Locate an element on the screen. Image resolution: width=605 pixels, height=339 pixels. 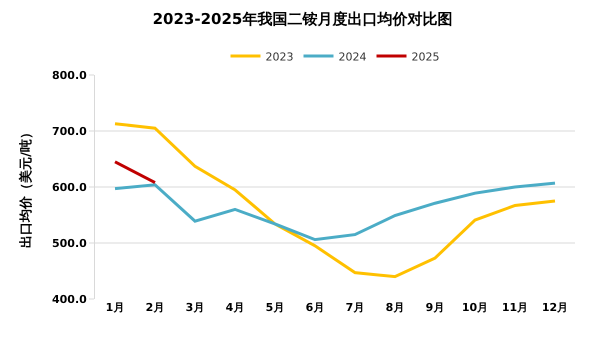
x-tick-label: 2月 is located at coordinates (155, 307).